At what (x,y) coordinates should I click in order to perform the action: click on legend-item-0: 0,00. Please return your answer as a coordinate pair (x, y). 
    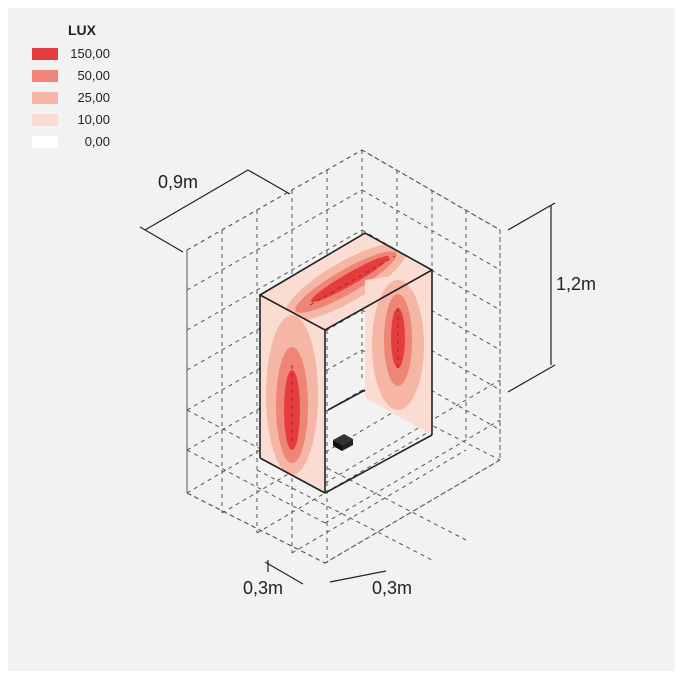
    Looking at the image, I should click on (85, 141).